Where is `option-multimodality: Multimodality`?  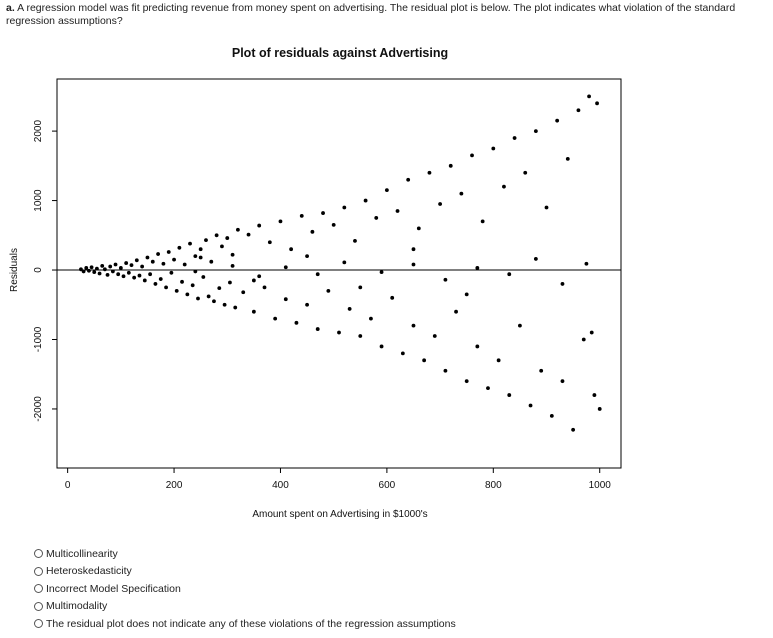 option-multimodality: Multimodality is located at coordinates (245, 607).